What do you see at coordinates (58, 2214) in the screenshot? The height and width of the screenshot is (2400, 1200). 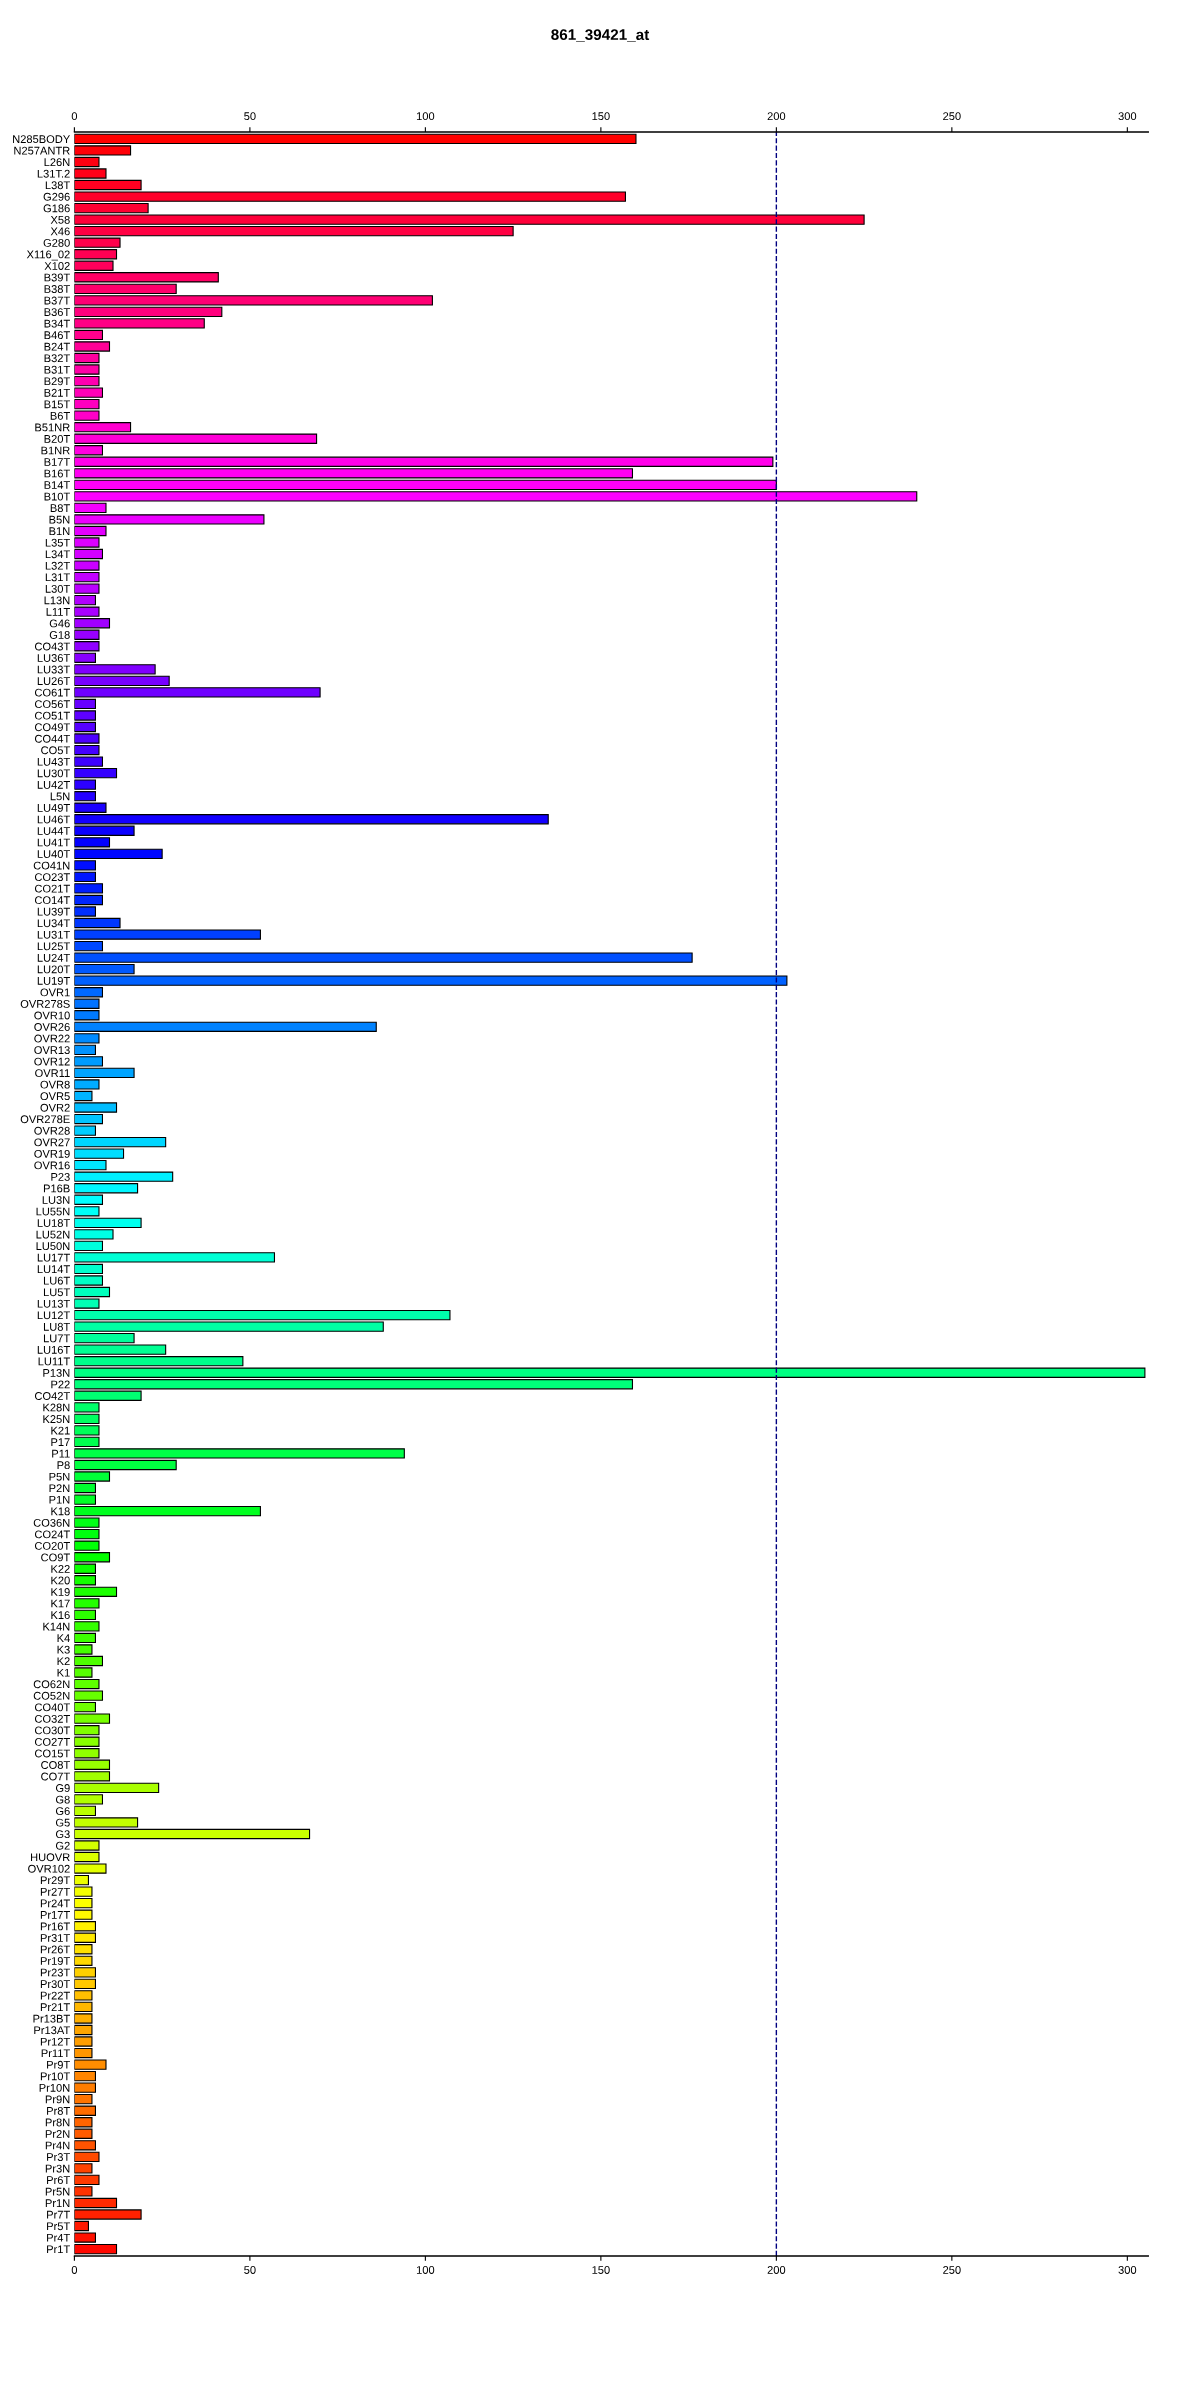 I see `y-tick-label: Pr7T` at bounding box center [58, 2214].